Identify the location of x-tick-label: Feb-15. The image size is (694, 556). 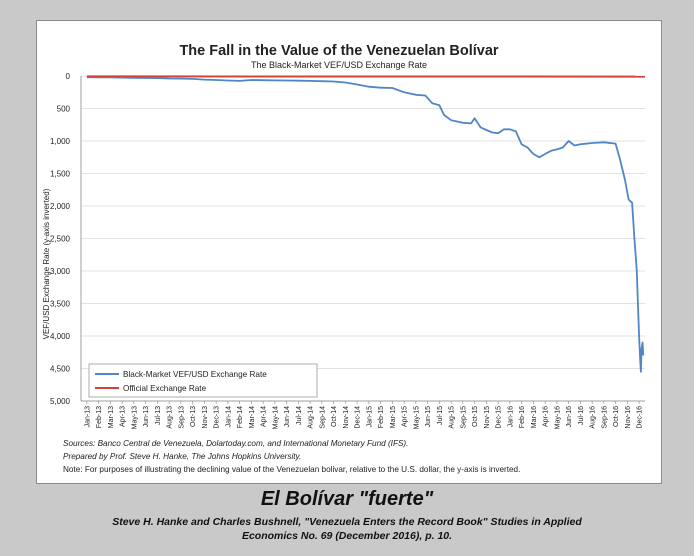
(381, 417).